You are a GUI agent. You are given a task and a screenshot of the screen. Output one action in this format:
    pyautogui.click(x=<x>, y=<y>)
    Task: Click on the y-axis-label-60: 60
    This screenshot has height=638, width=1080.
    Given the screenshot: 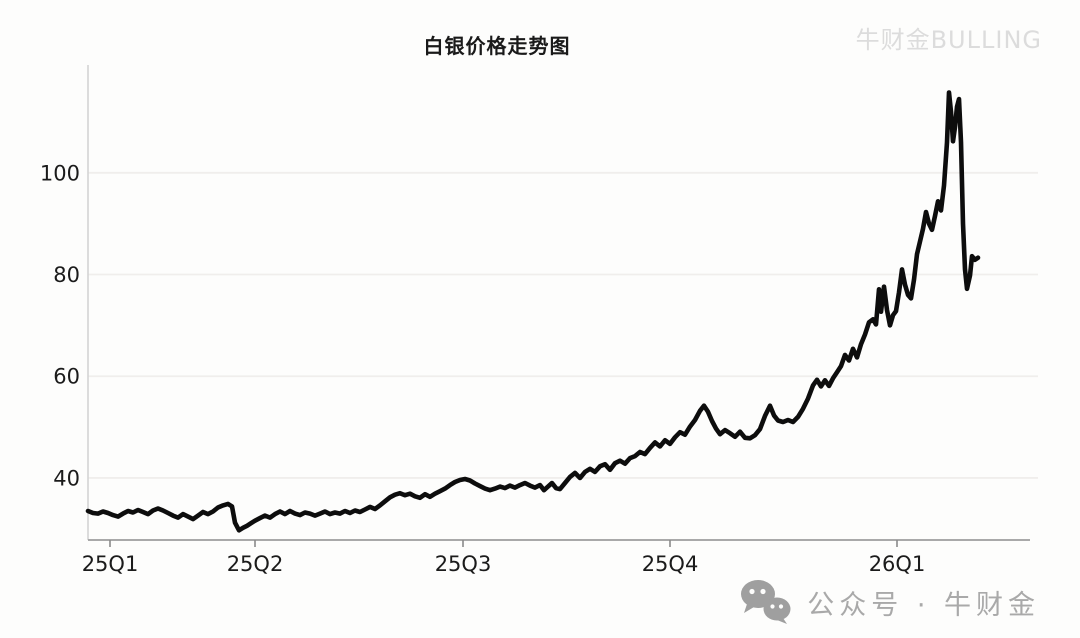 What is the action you would take?
    pyautogui.click(x=66, y=377)
    